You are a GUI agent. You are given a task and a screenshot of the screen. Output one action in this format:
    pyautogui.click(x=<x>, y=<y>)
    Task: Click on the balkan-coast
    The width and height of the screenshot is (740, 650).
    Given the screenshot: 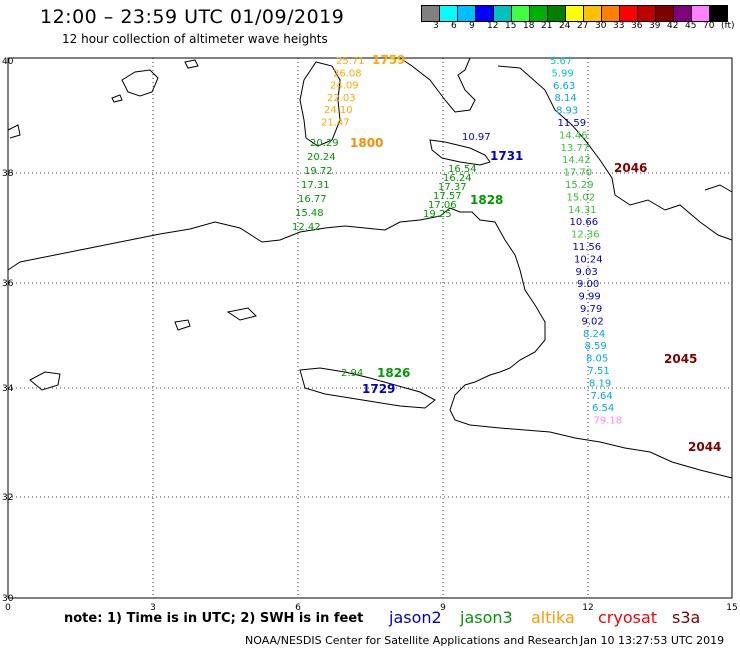 What is the action you would take?
    pyautogui.click(x=615, y=153)
    